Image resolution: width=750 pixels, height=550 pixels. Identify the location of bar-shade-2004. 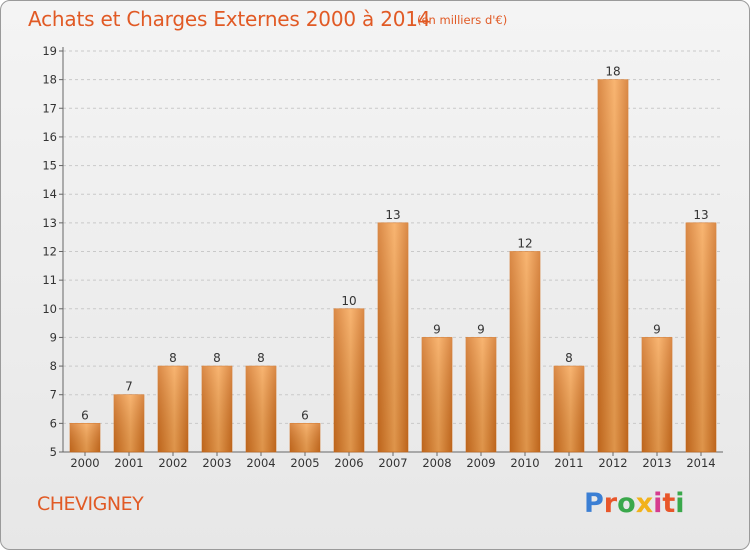
(261, 409).